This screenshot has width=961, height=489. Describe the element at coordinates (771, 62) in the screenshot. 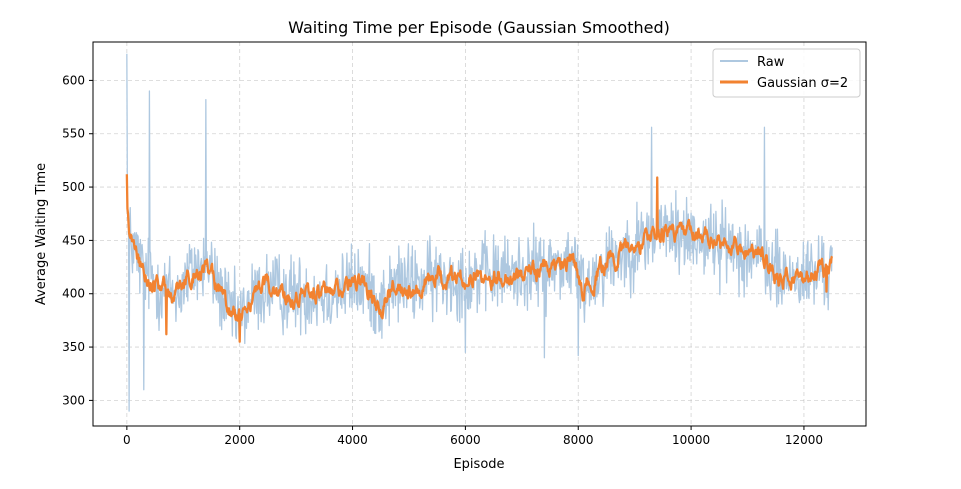

I see `legend-raw-label: Raw` at that location.